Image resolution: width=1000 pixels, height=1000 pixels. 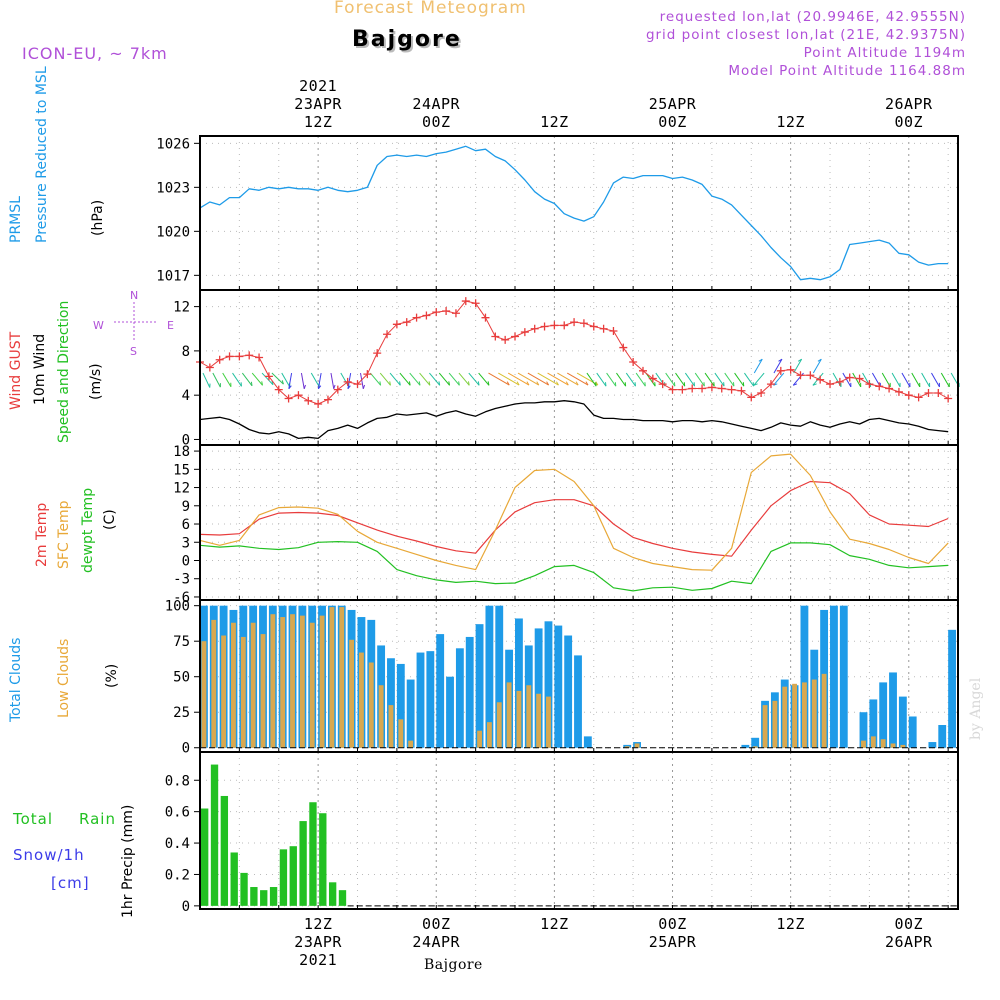 What do you see at coordinates (884, 53) in the screenshot?
I see `point-altitude: Point Altitude 1194m` at bounding box center [884, 53].